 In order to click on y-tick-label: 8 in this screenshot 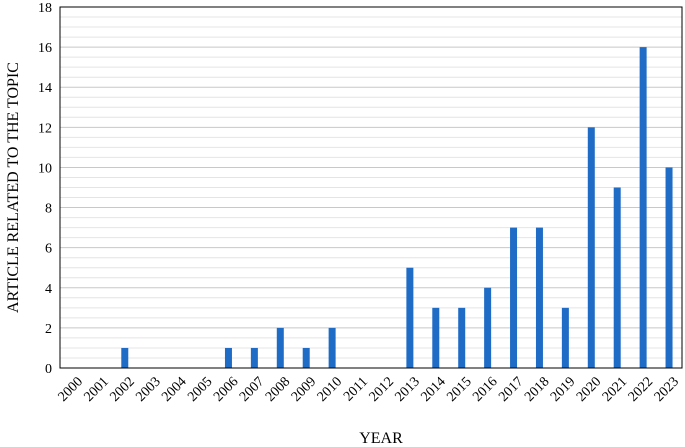, I will do `click(48, 209)`.